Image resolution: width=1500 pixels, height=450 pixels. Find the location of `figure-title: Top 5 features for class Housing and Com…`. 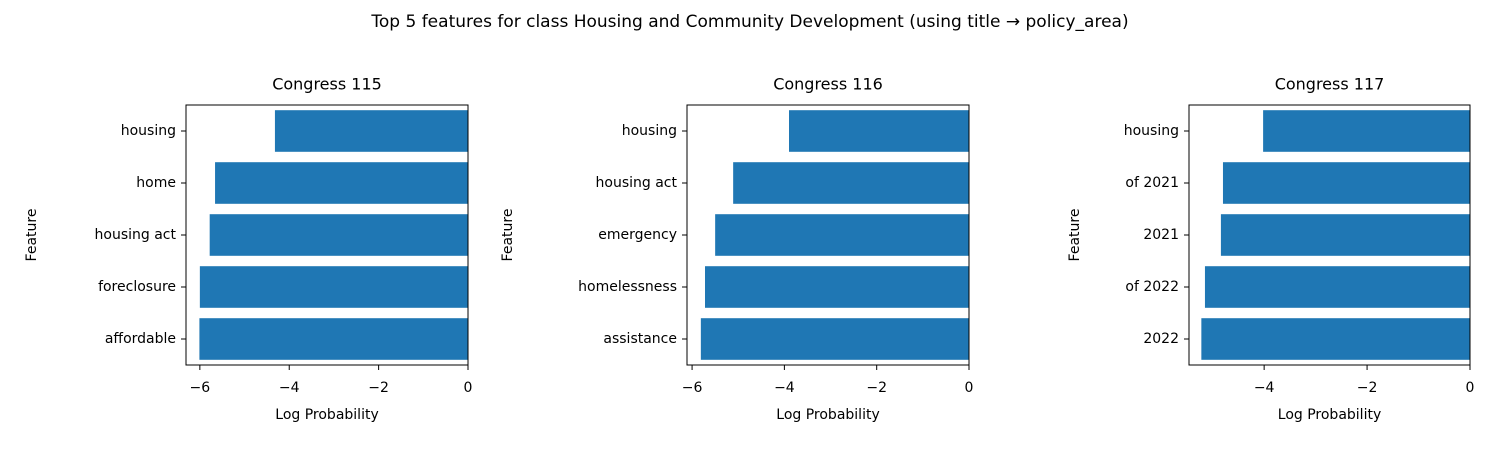

figure-title: Top 5 features for class Housing and Com… is located at coordinates (749, 22).